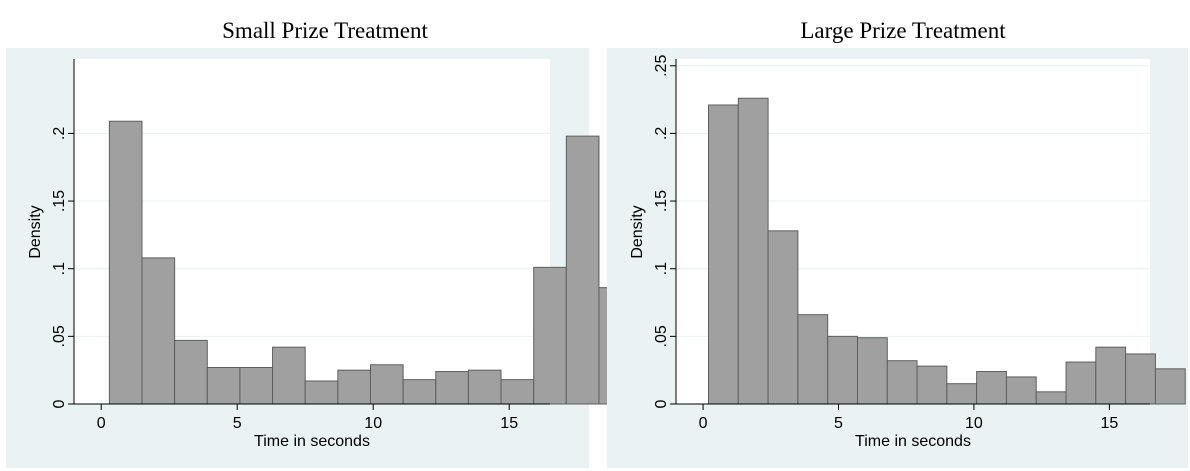  Describe the element at coordinates (661, 66) in the screenshot. I see `y-tick-label: .25` at that location.